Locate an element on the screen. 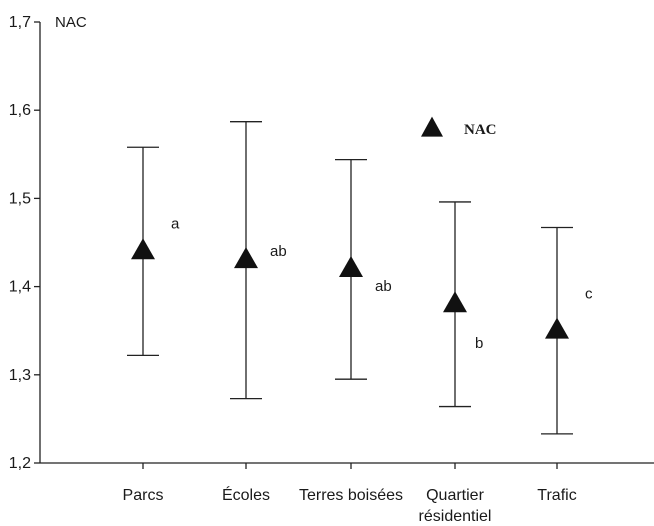 The image size is (654, 526). x-tick-label: Écoles is located at coordinates (246, 494).